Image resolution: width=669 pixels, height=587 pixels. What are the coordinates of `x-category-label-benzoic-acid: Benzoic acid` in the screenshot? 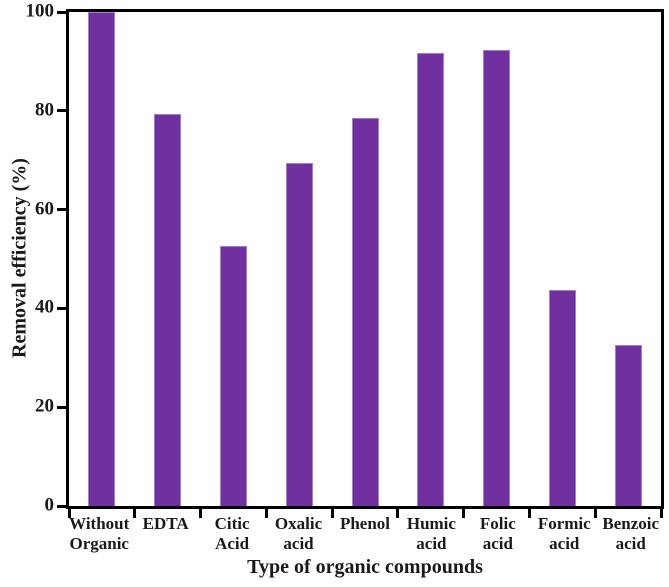 It's located at (631, 533).